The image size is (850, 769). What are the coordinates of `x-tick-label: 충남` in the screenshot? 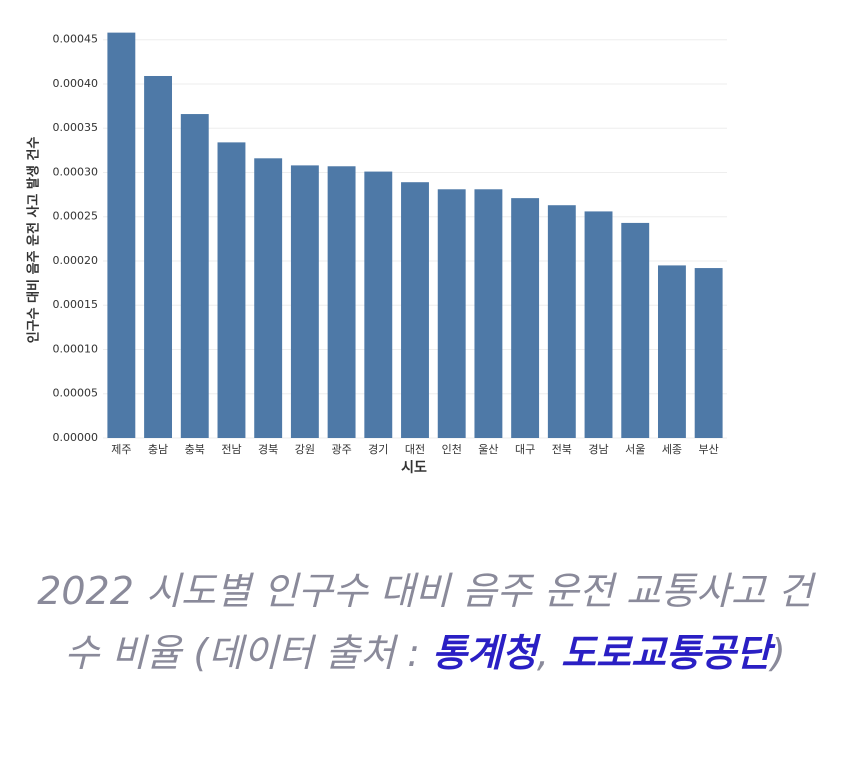 It's located at (158, 449).